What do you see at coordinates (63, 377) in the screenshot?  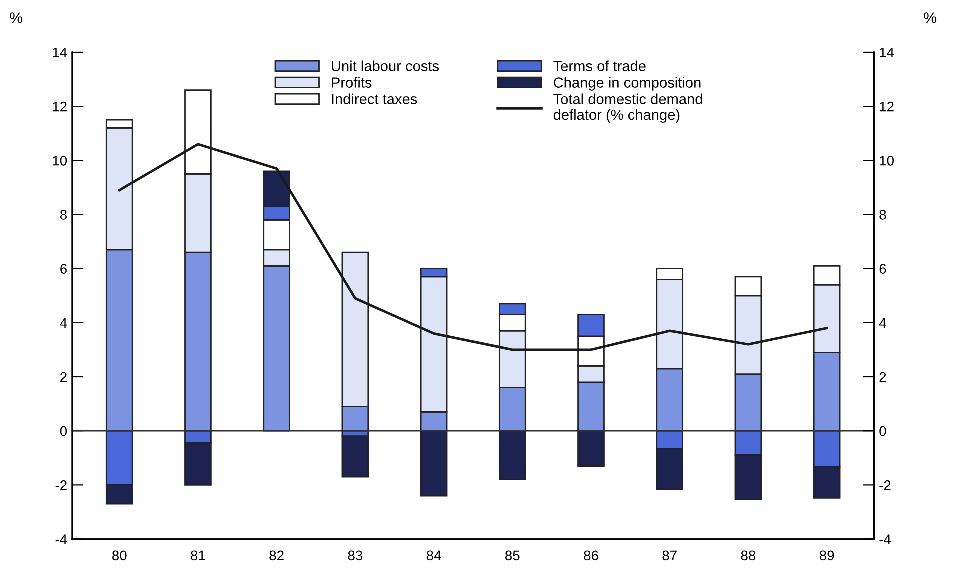 I see `y-tick-label: 2` at bounding box center [63, 377].